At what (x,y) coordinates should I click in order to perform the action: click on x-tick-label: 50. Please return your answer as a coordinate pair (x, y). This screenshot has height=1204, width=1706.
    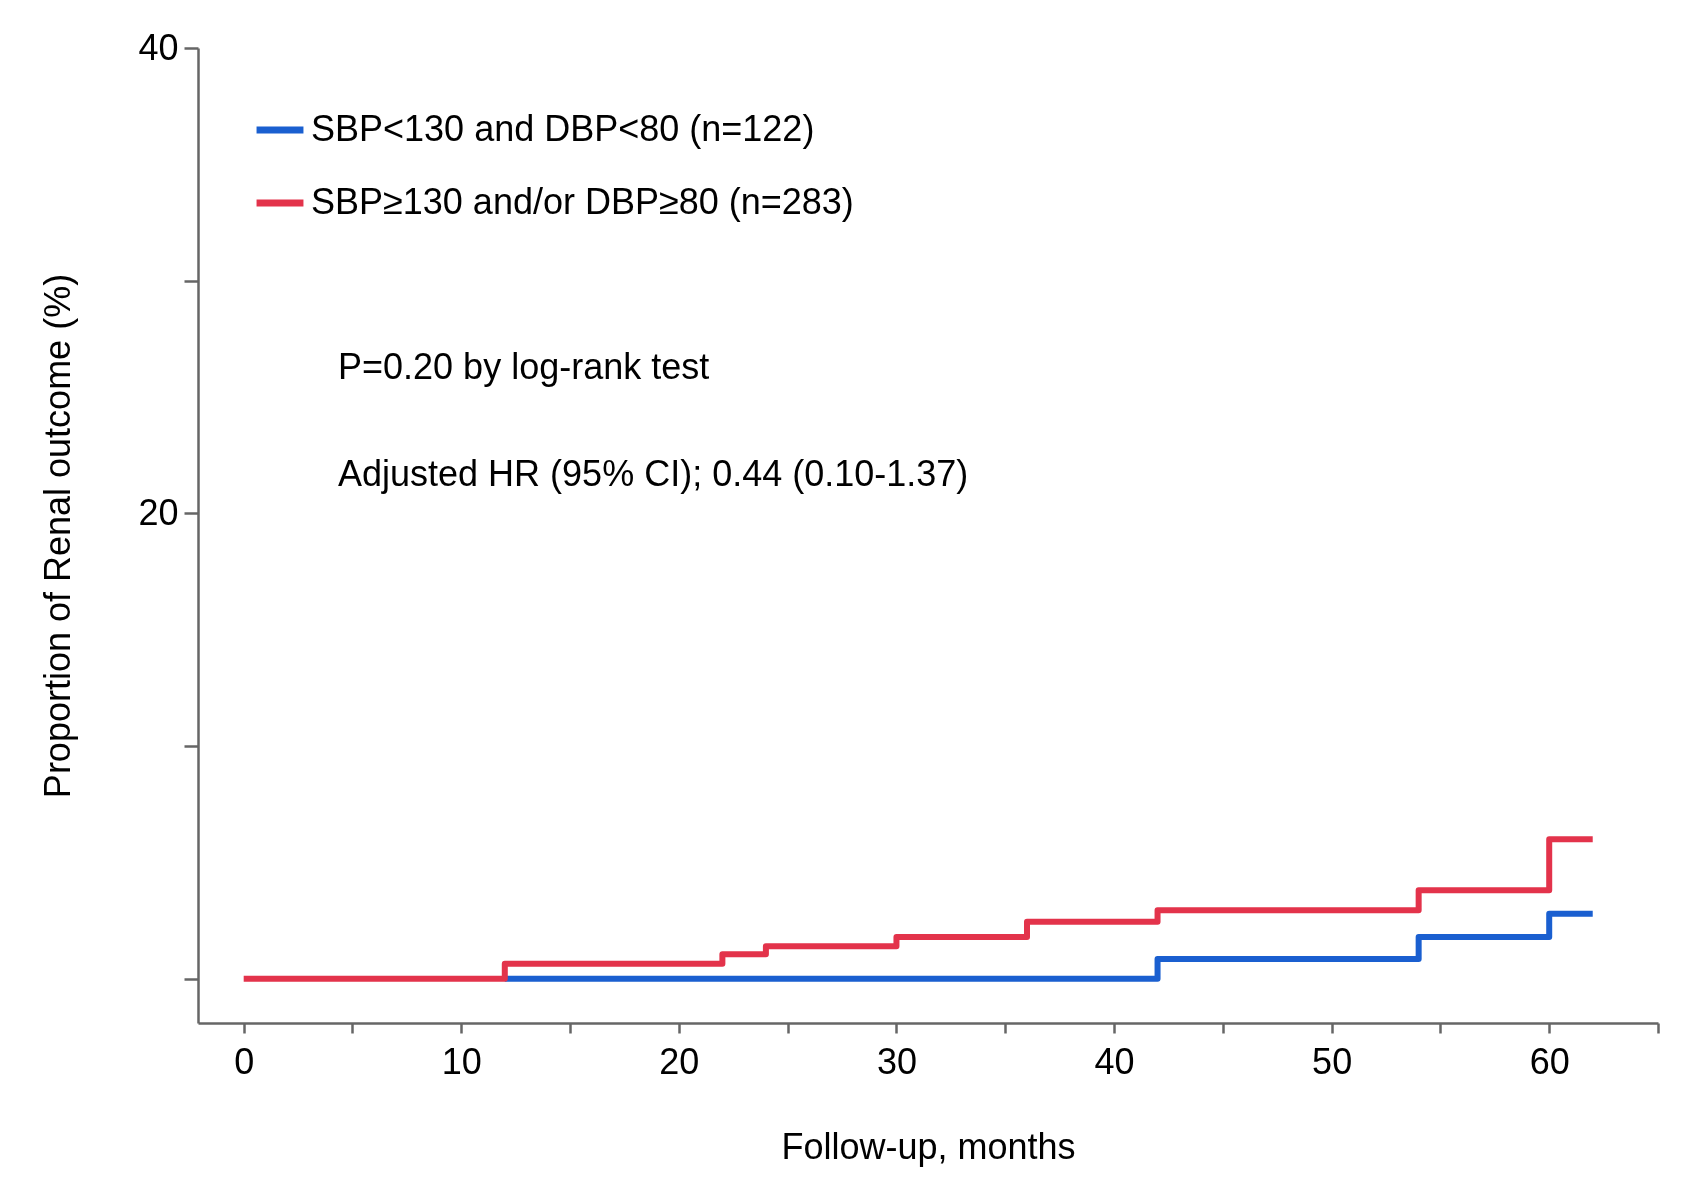
    Looking at the image, I should click on (1332, 1061).